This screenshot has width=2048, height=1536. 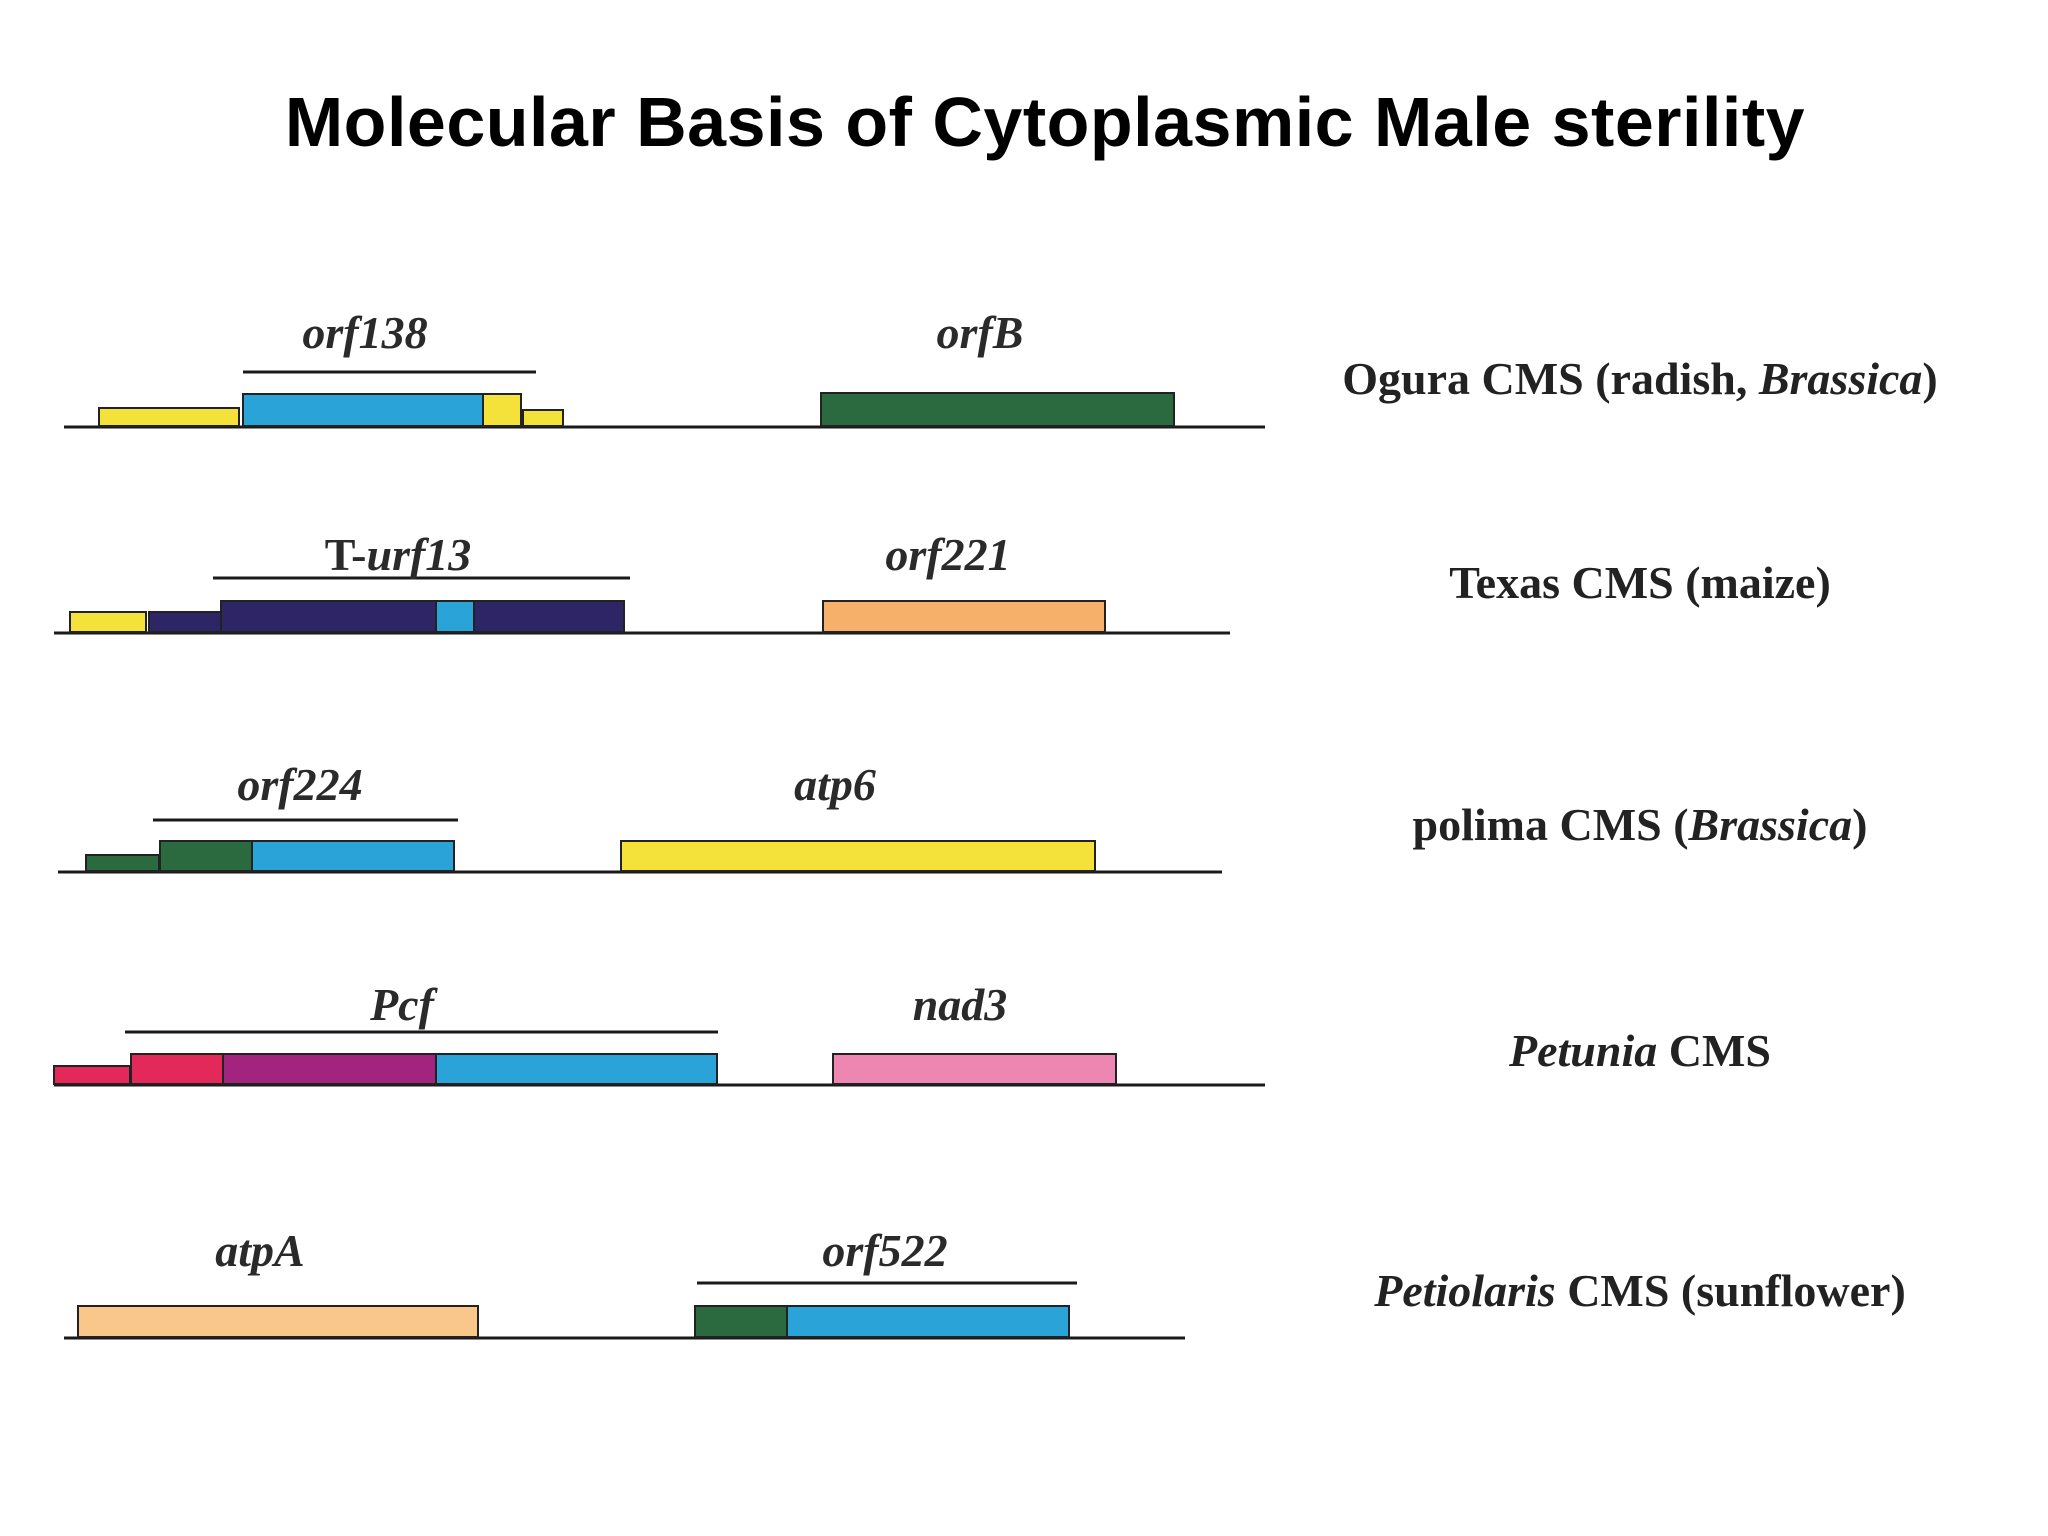 I want to click on gene-label-right: orf221, so click(x=947, y=554).